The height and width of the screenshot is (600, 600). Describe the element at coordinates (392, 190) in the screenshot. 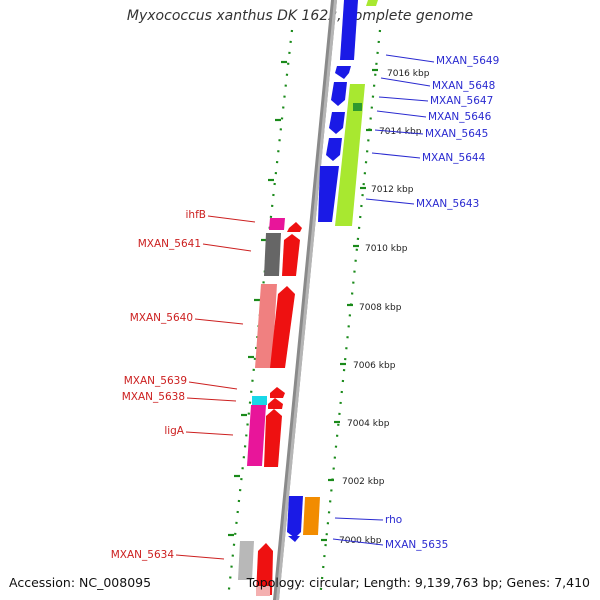

I see `kbp-tick-label: 7012 kbp` at that location.